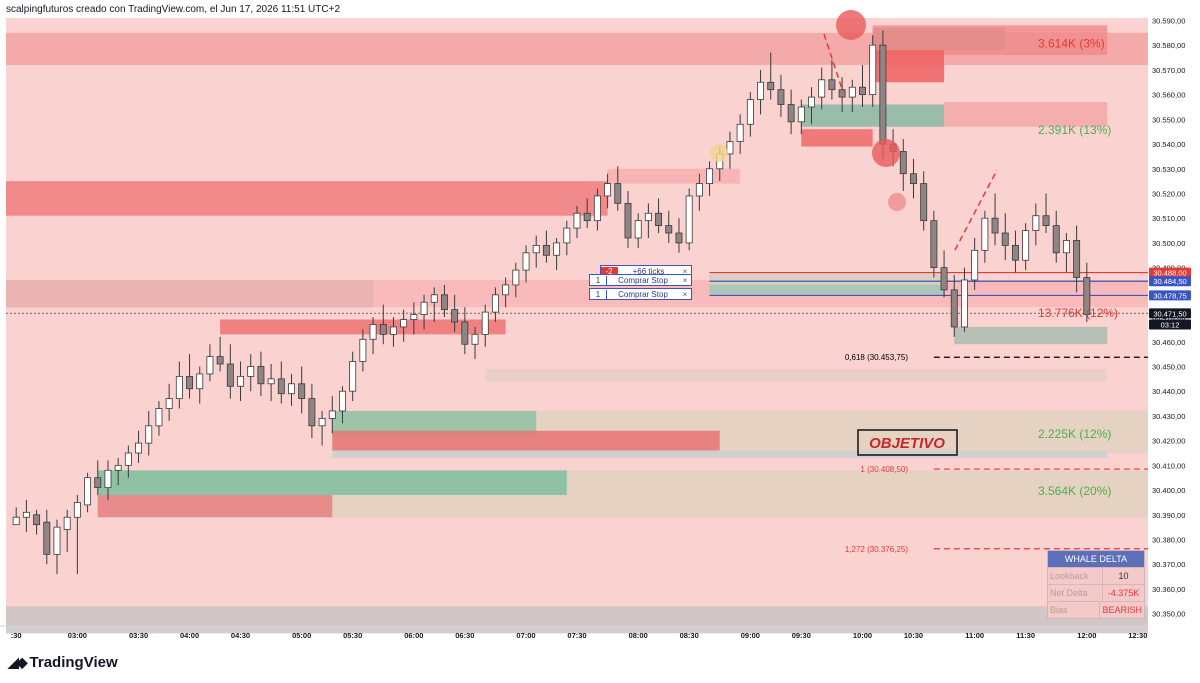 This screenshot has width=1200, height=683. What do you see at coordinates (907, 442) in the screenshot?
I see `objective-label: OBJETIVO` at bounding box center [907, 442].